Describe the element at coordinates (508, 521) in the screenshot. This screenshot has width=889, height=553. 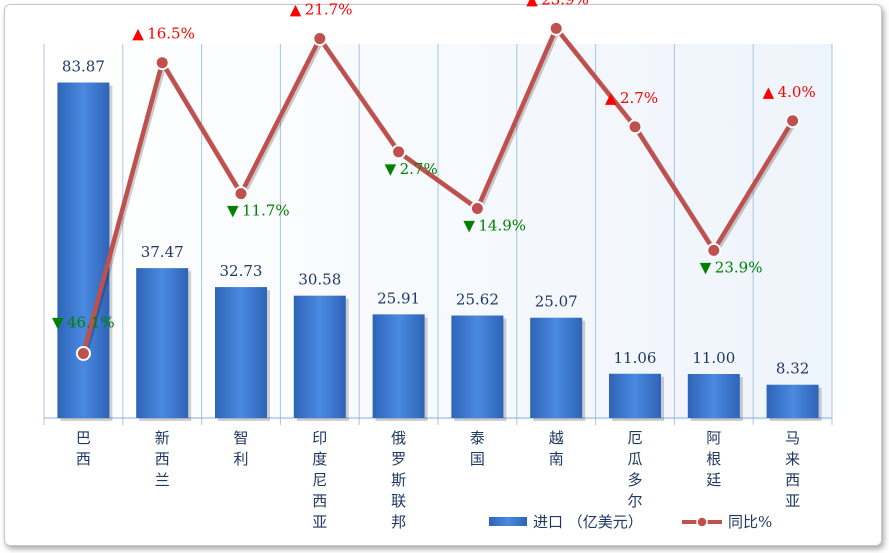
I see `legend-bar-swatch` at that location.